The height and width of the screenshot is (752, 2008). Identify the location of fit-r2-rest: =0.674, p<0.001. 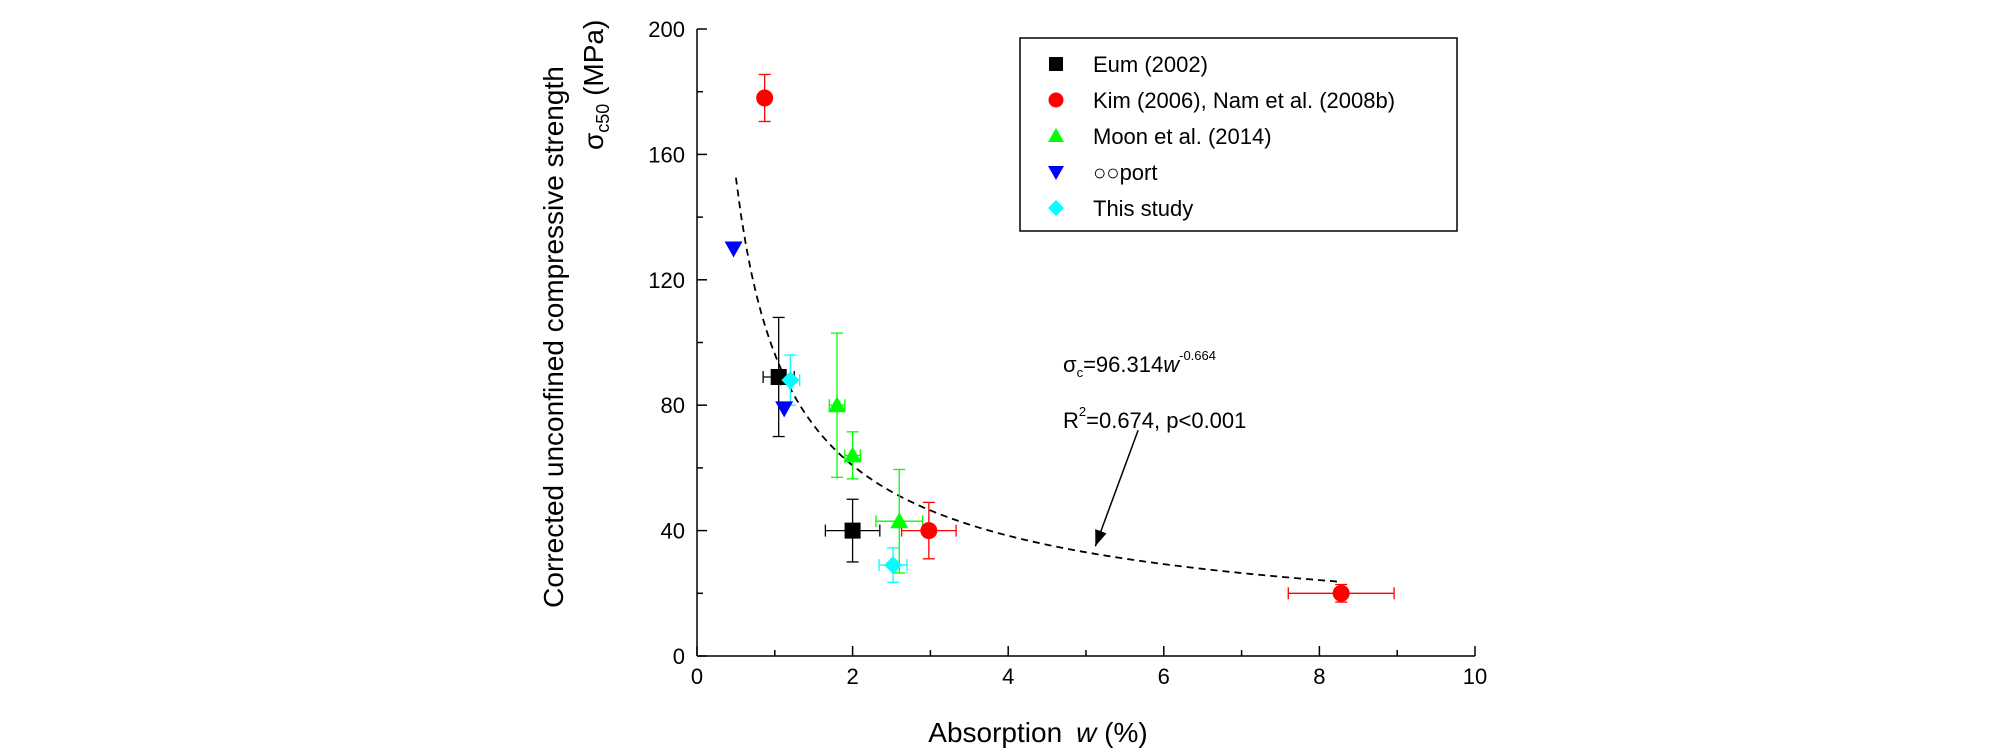
(1166, 420).